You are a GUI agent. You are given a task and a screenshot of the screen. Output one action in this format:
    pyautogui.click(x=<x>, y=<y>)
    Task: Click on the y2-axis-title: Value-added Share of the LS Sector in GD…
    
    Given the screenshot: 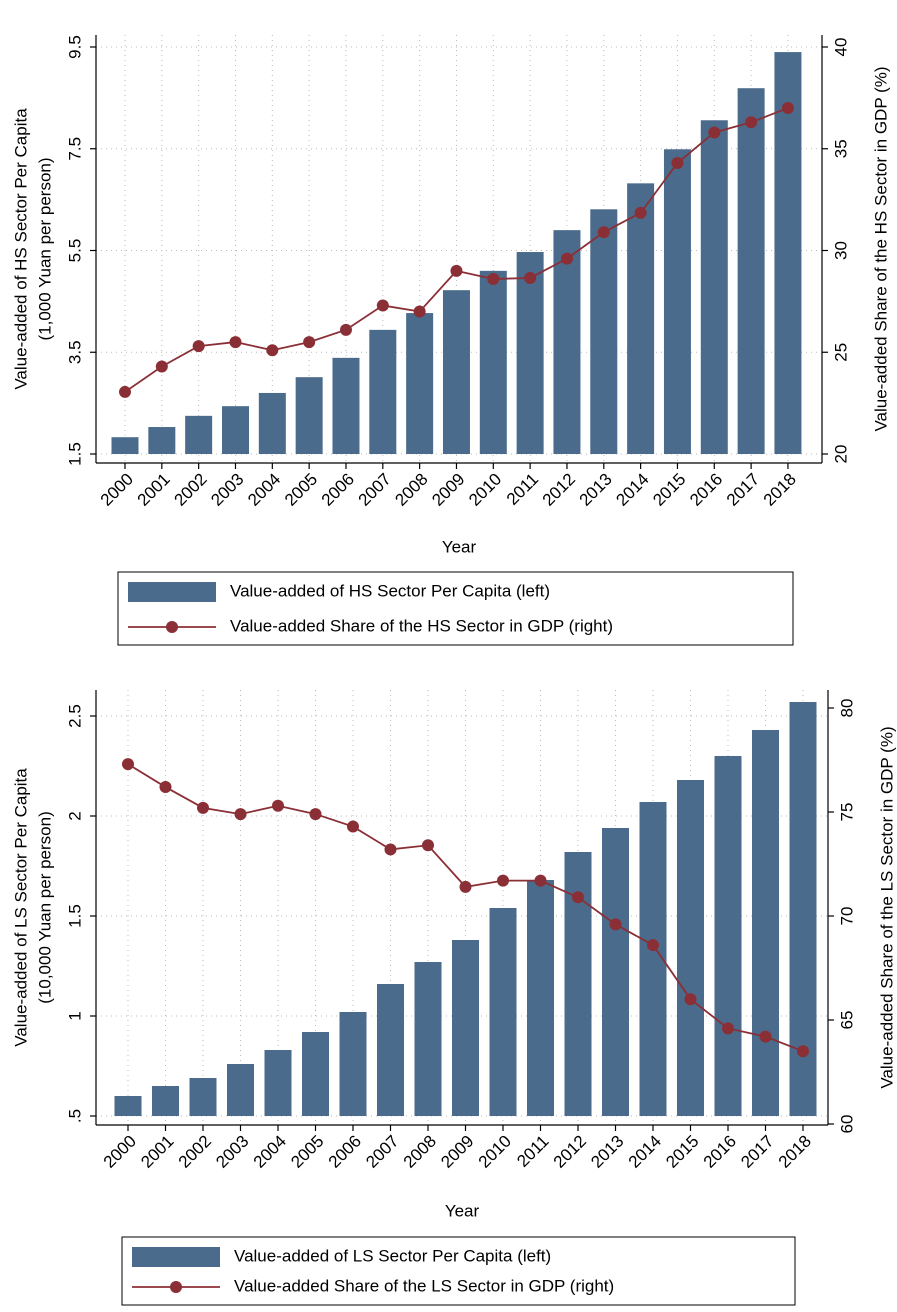 What is the action you would take?
    pyautogui.click(x=886, y=907)
    